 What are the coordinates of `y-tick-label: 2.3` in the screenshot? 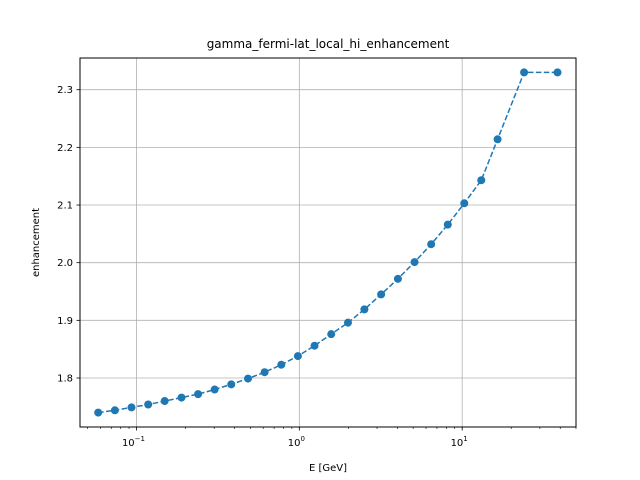 It's located at (65, 90).